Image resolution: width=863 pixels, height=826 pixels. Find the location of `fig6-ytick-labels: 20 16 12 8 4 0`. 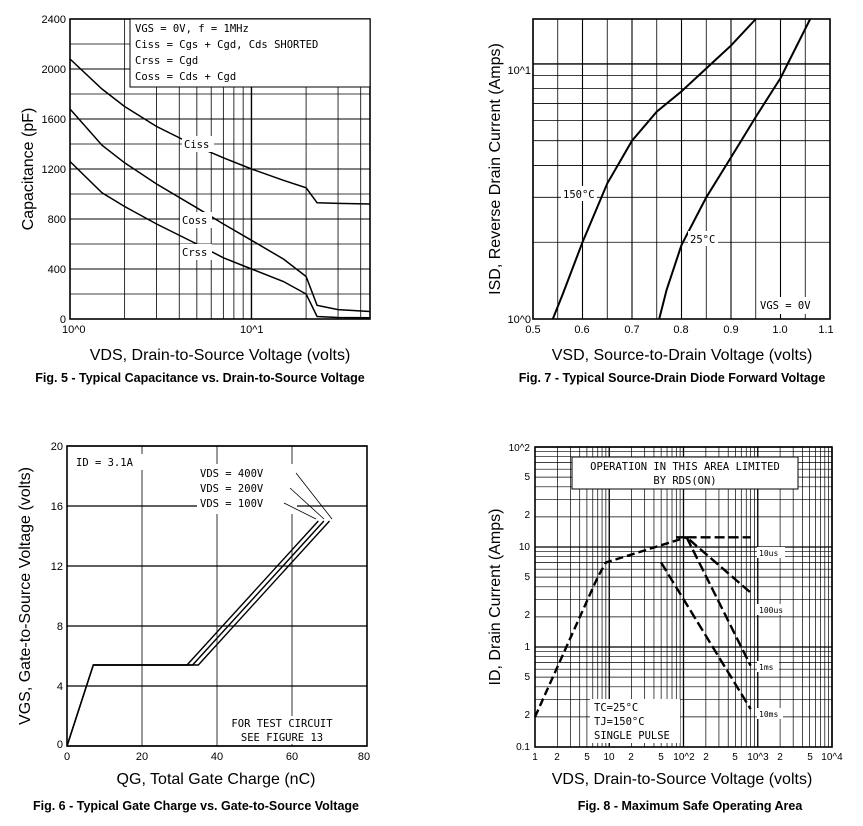

fig6-ytick-labels: 20 16 12 8 4 0 is located at coordinates (57, 596).